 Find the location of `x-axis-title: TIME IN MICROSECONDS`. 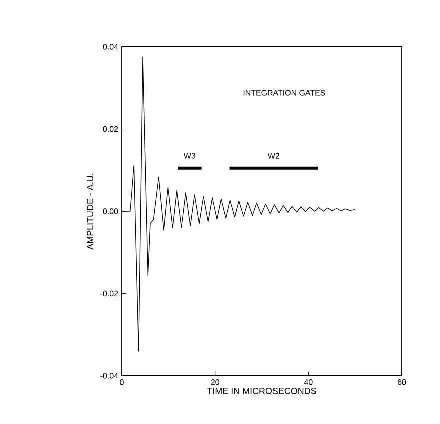

x-axis-title: TIME IN MICROSECONDS is located at coordinates (261, 391).